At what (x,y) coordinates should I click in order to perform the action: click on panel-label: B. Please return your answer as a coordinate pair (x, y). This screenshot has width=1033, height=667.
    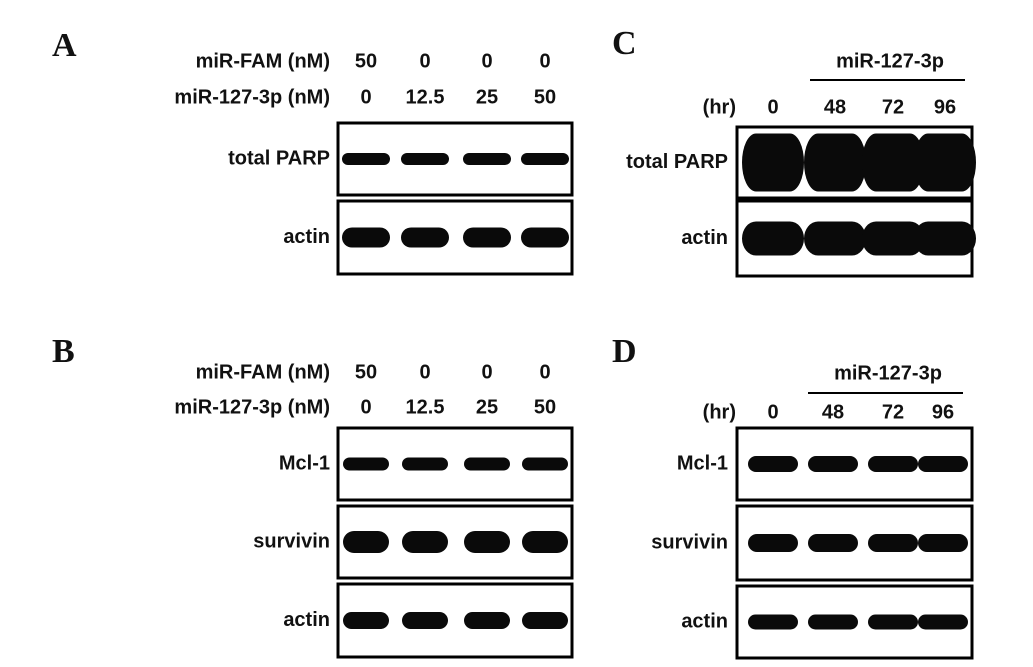
    Looking at the image, I should click on (63, 351).